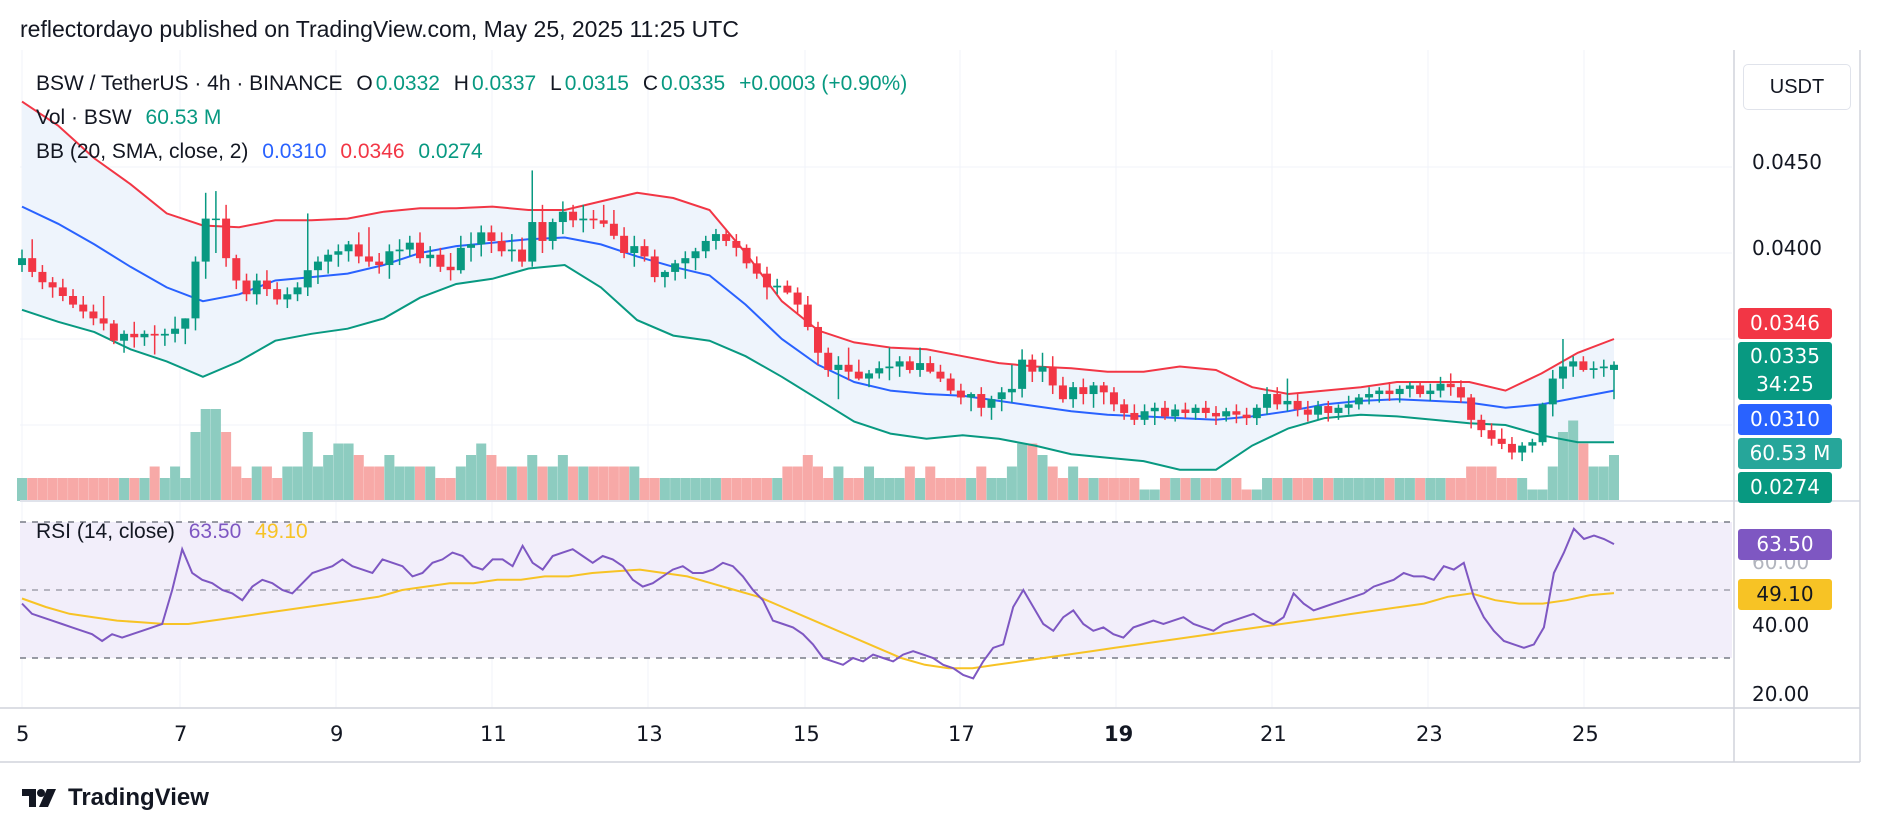  I want to click on legend-change: +0.0003 (+0.90%), so click(823, 83).